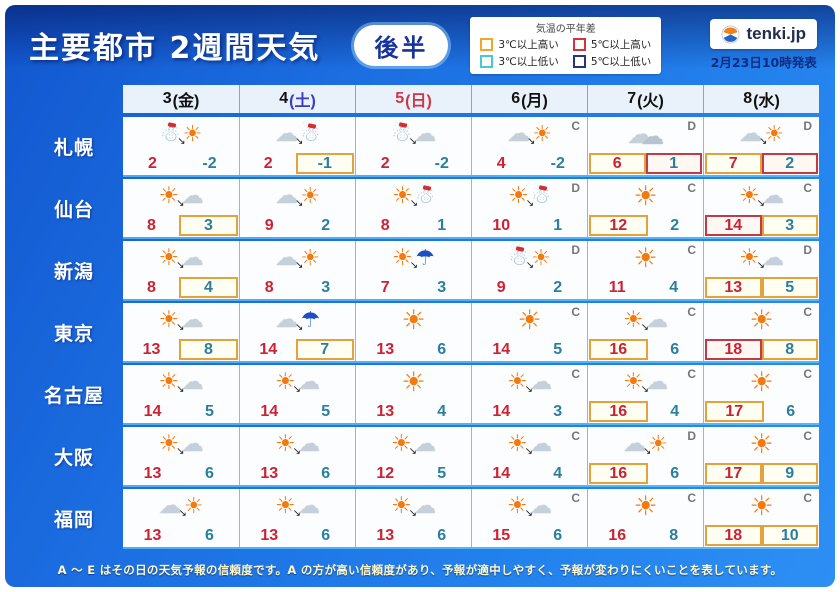 This screenshot has height=592, width=840. I want to click on legend-item: 5℃以上高い, so click(612, 44).